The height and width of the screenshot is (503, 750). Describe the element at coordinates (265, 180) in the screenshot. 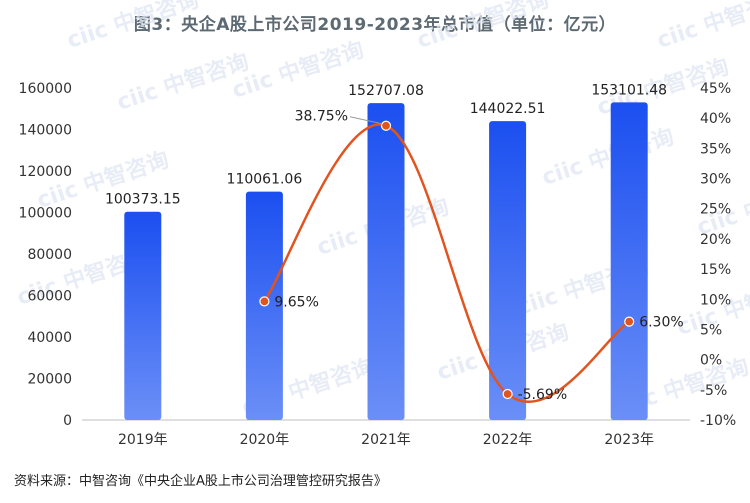

I see `bar-value-label: 110061.06` at that location.